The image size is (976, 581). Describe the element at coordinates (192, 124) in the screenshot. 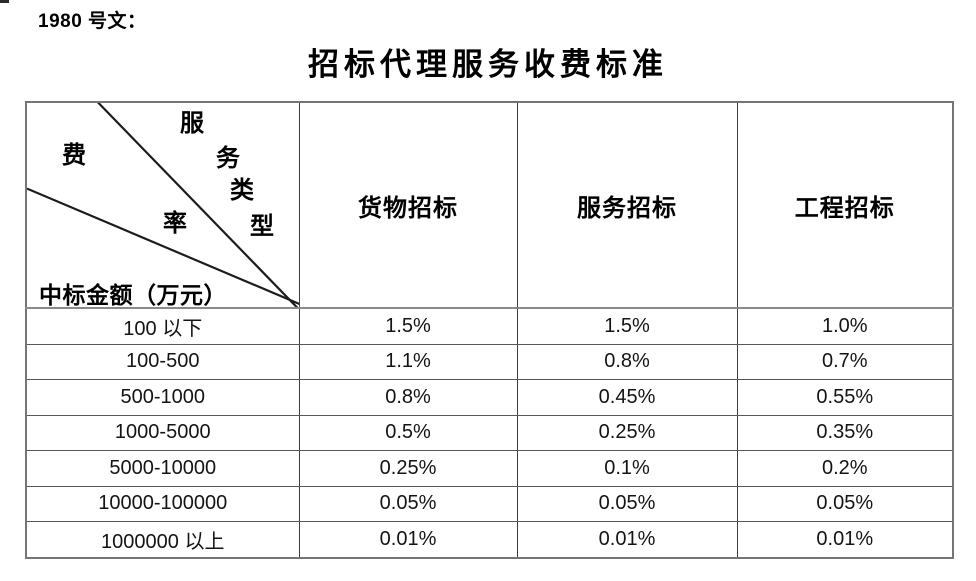

I see `corner-type-char-1: 服` at that location.